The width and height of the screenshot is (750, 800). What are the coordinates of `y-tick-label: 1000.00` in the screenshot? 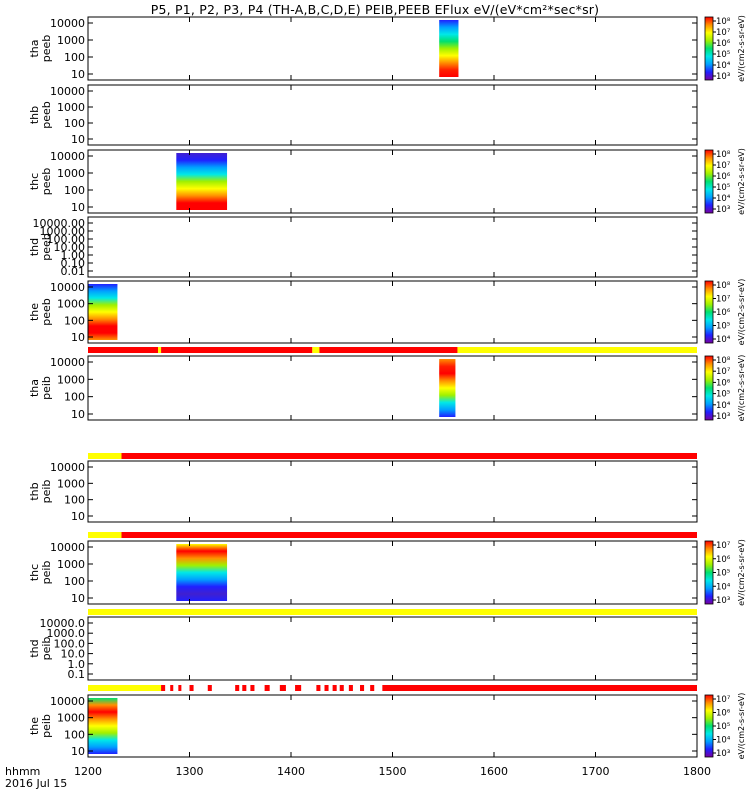 It's located at (63, 231).